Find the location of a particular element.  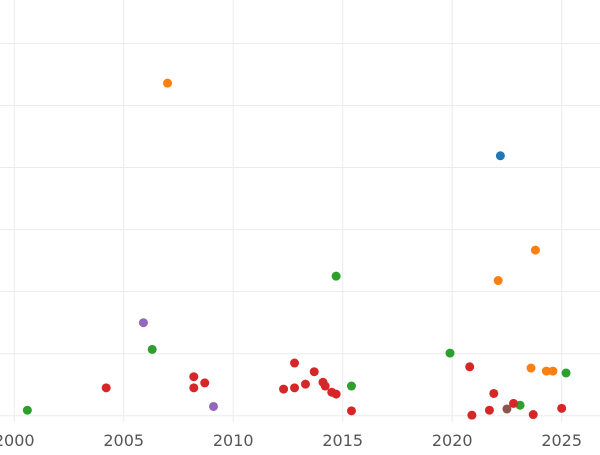

x-tick-label: 2020 is located at coordinates (452, 440).